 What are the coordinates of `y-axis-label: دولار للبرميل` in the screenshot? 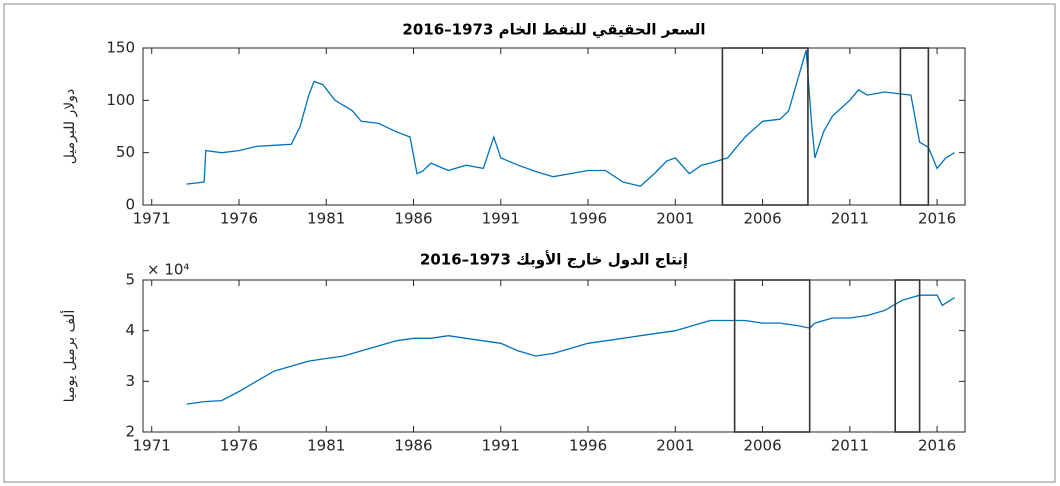 It's located at (70, 126).